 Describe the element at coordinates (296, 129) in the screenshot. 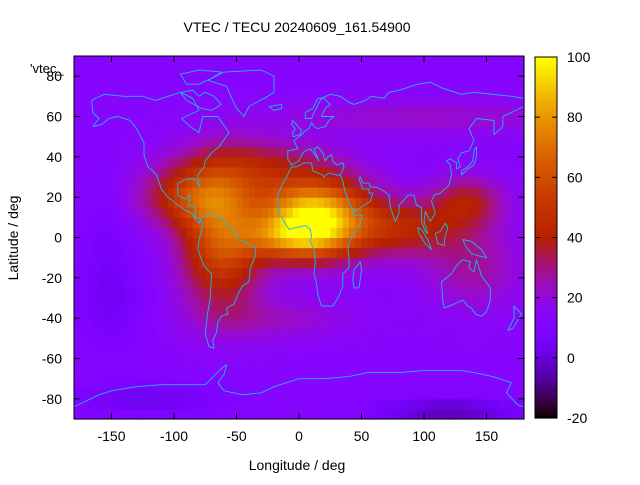

I see `coastline-uk` at that location.